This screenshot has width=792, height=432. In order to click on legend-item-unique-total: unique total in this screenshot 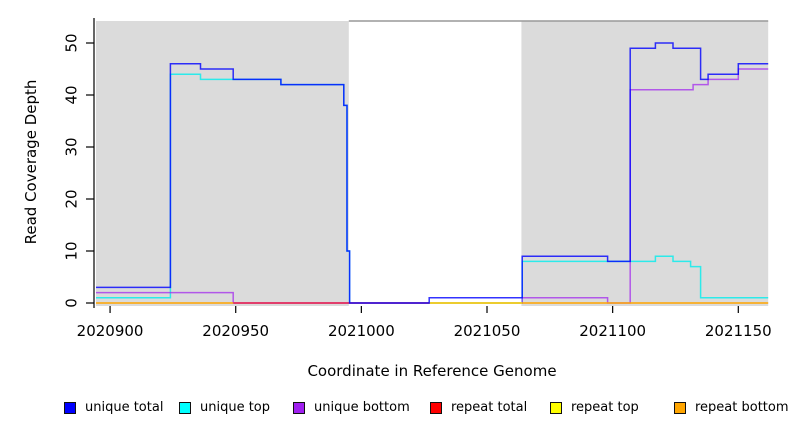, I will do `click(113, 408)`.